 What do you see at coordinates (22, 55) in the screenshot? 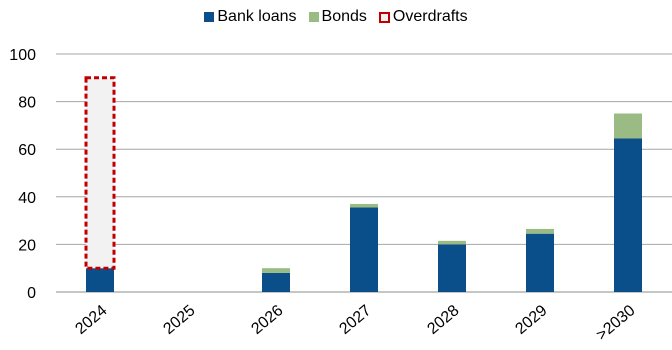
I see `y-tick-label-100: 100` at bounding box center [22, 55].